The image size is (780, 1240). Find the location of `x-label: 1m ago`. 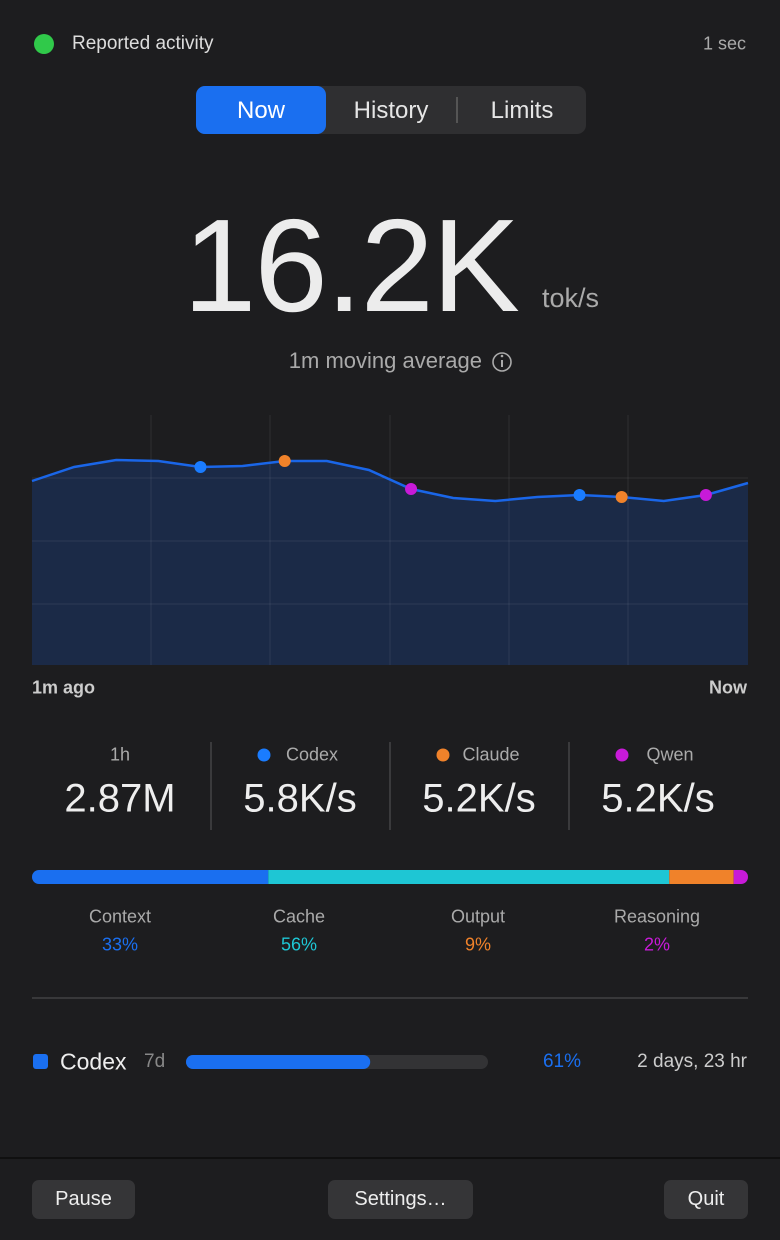

x-label: 1m ago is located at coordinates (64, 687).